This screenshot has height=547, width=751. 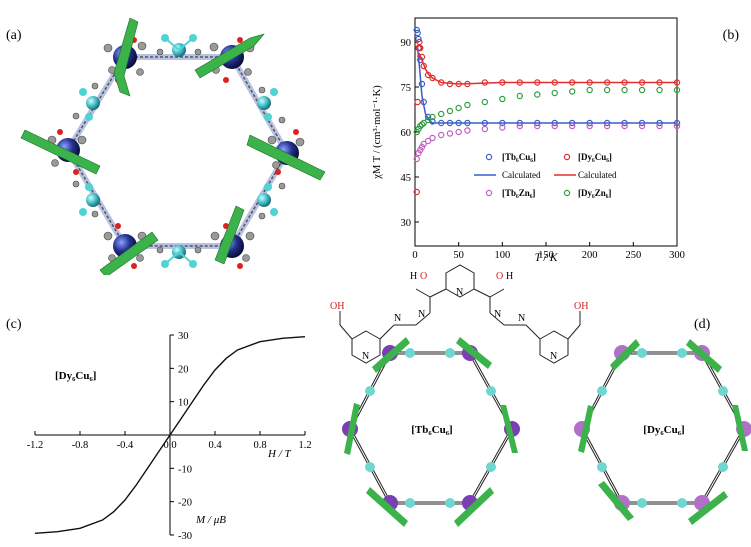 I want to click on x-tick-label: -1.2, so click(x=35, y=445).